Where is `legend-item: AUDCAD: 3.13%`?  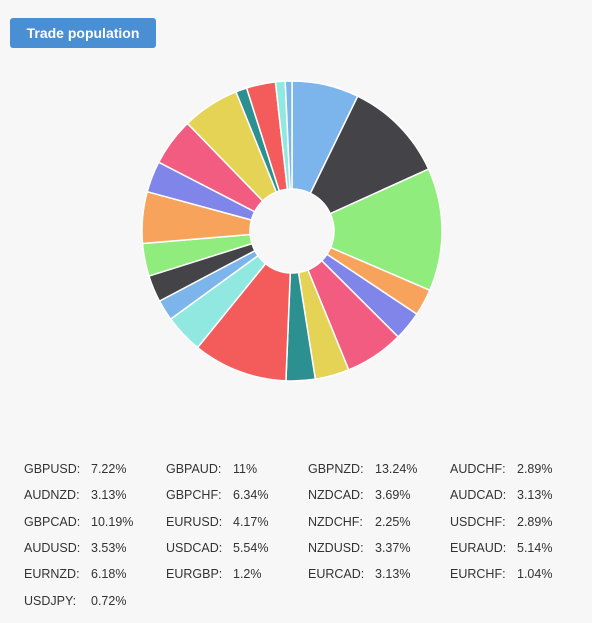
legend-item: AUDCAD: 3.13% is located at coordinates (521, 495).